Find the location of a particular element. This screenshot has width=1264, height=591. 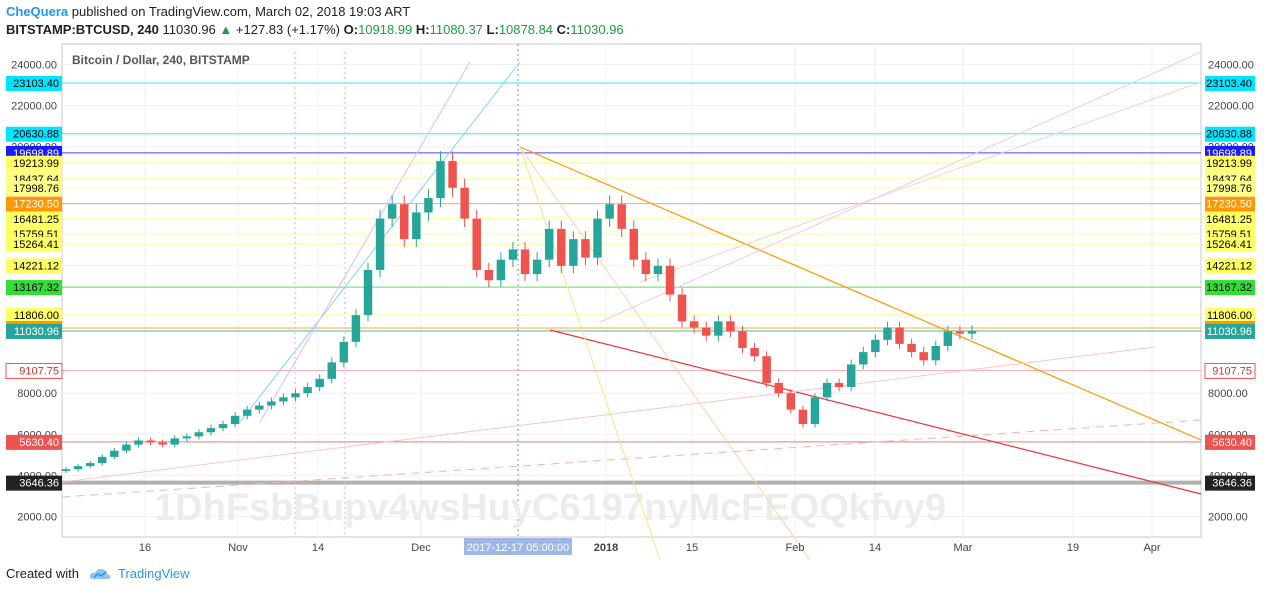

x-tick-label: Dec is located at coordinates (421, 548).